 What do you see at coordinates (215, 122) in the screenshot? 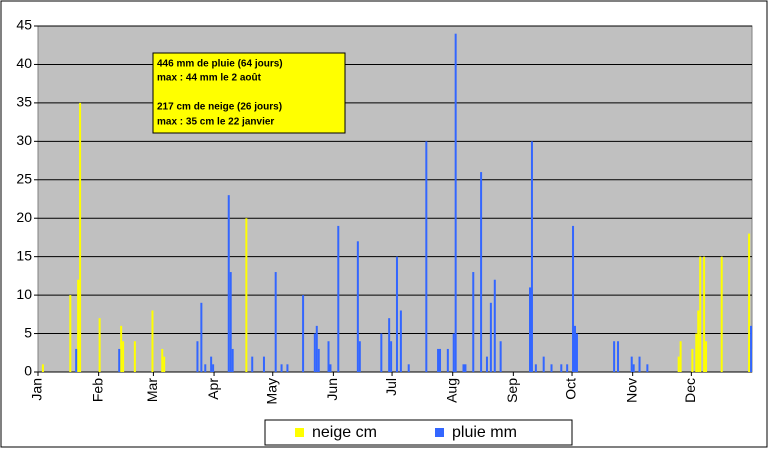
I see `annotation: max : 35 cm le 22 janvier` at bounding box center [215, 122].